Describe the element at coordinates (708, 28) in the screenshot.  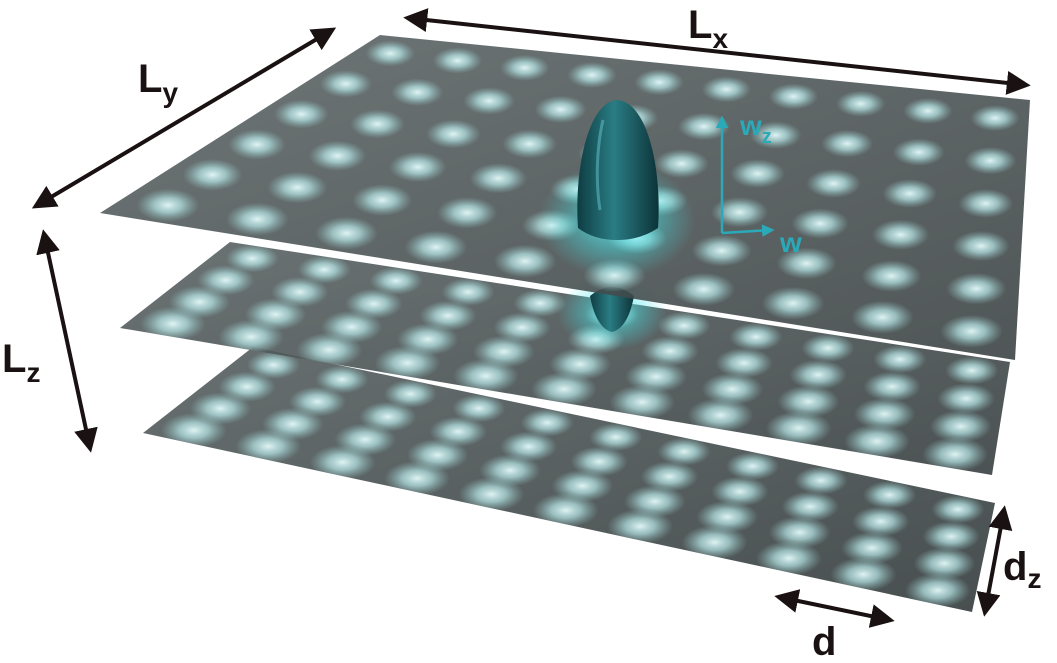
I see `label-Lx: Lx` at that location.